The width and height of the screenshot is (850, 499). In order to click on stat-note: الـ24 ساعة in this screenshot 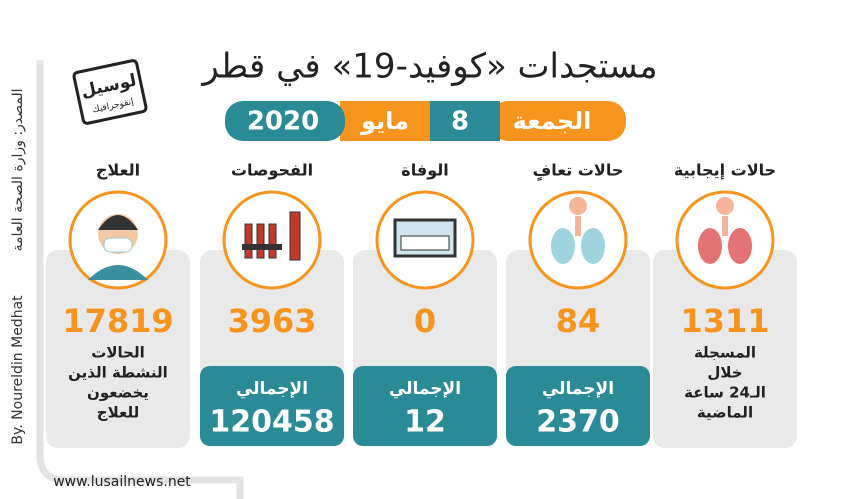, I will do `click(725, 393)`.